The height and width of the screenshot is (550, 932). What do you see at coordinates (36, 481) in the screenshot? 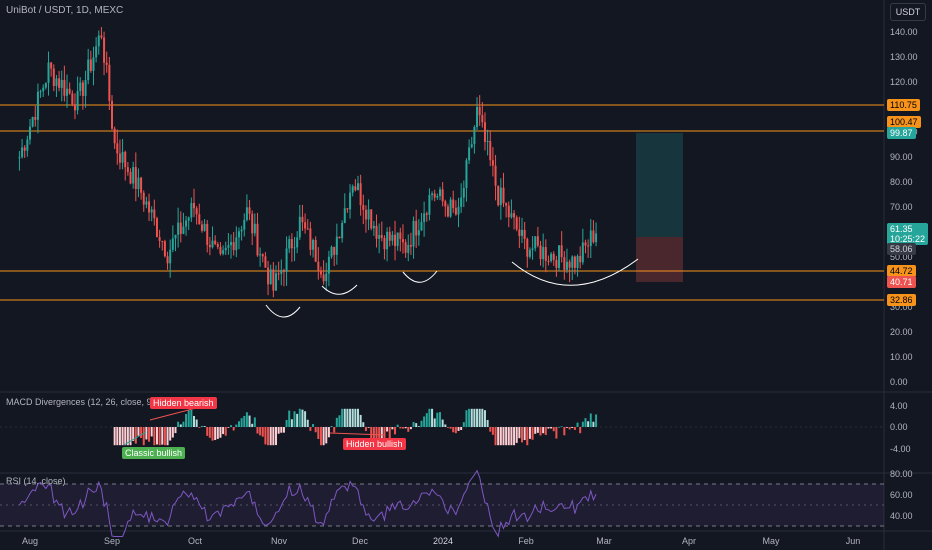
I see `rsi-indicator-label: RSI (14, close)` at bounding box center [36, 481].